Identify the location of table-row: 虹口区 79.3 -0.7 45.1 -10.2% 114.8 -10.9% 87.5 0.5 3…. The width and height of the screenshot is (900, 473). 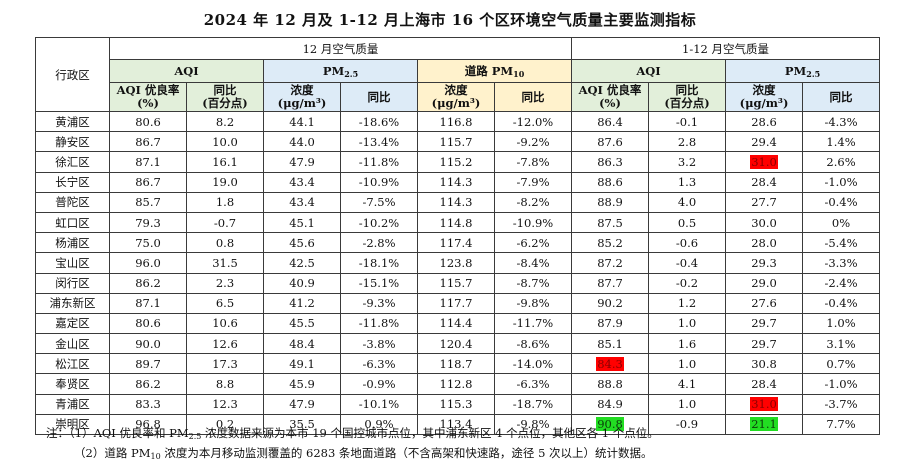
(458, 222).